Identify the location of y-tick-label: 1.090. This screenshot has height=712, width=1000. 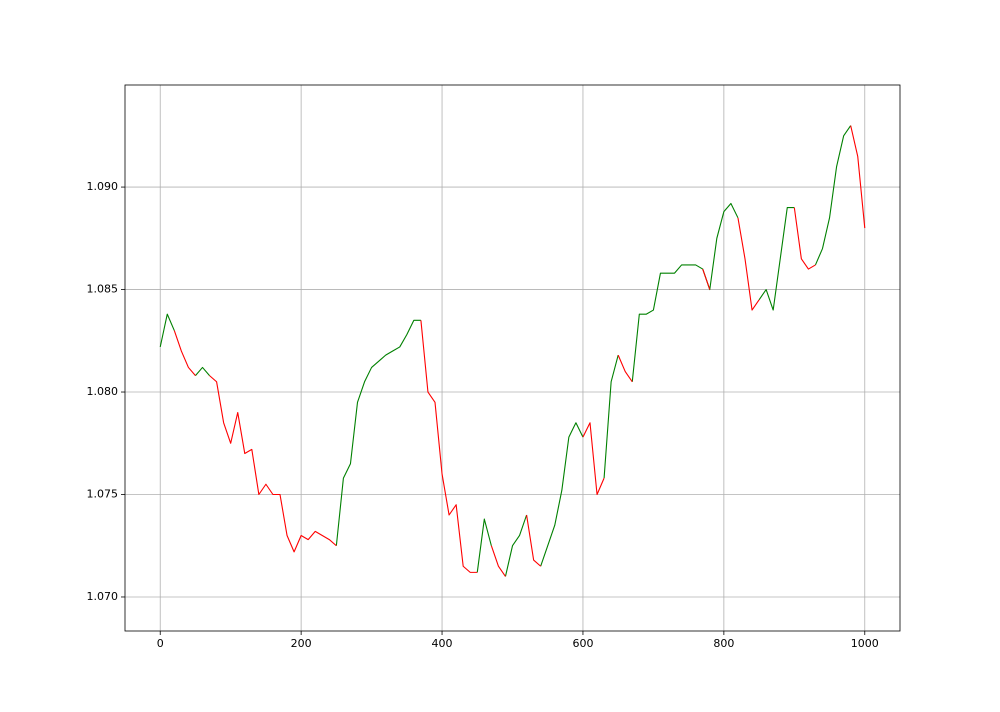
(103, 186).